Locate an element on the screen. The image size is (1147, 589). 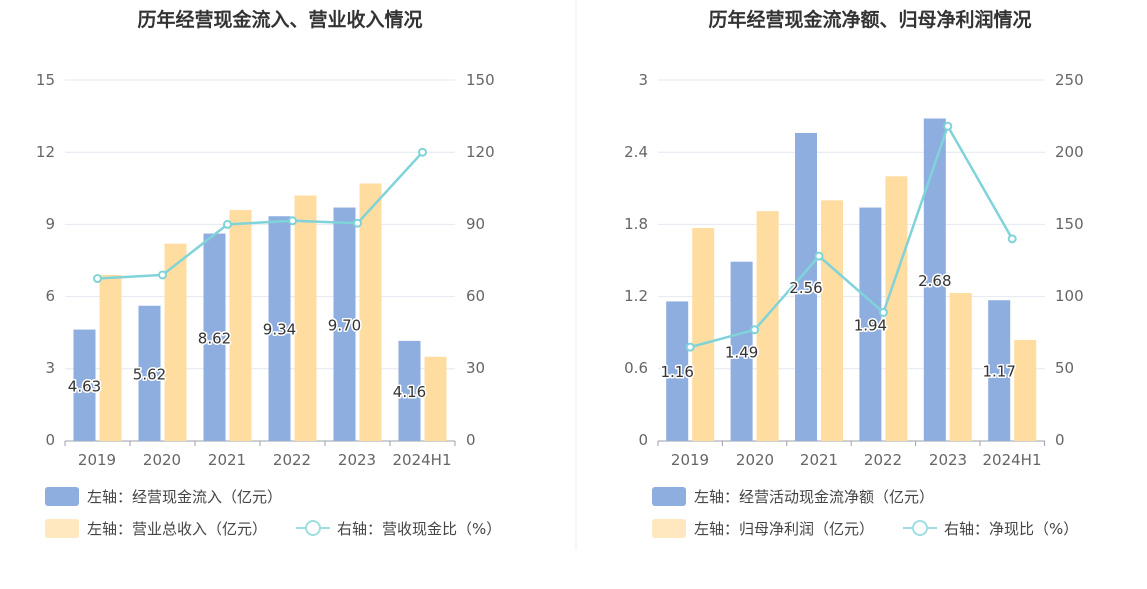
y-right-tick: 90 is located at coordinates (475, 224).